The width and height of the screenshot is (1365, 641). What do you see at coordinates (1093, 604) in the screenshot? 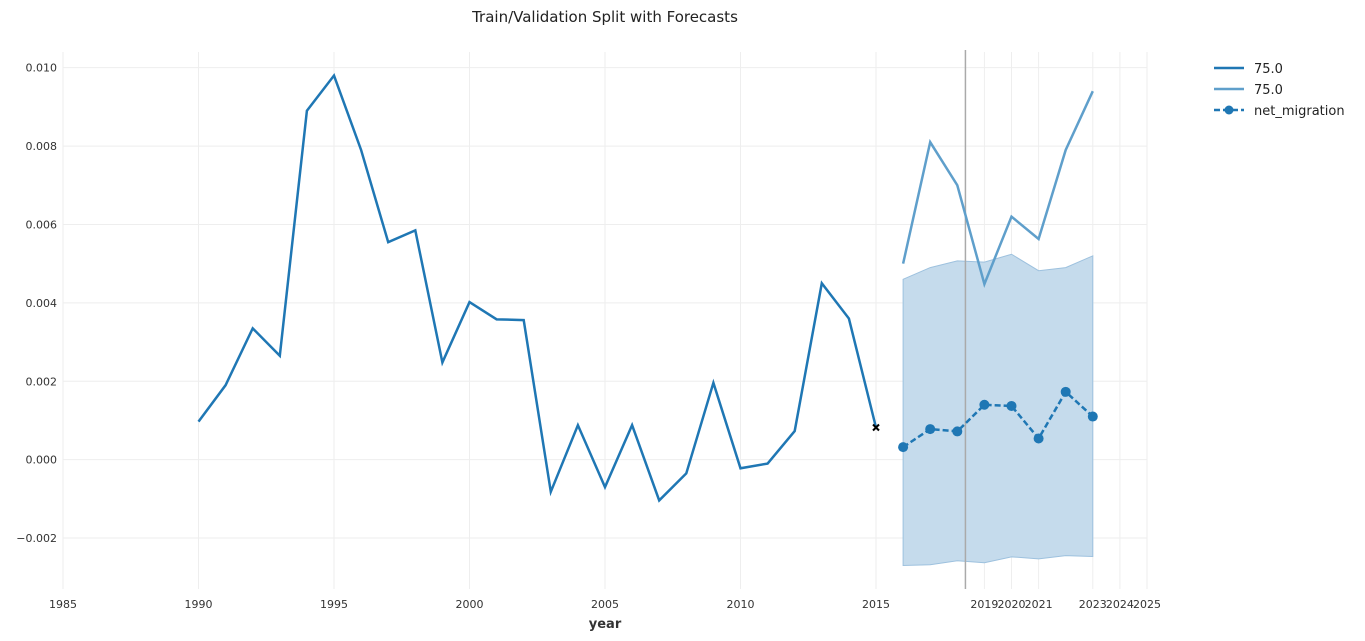
I see `x-tick-label: 2023` at bounding box center [1093, 604].